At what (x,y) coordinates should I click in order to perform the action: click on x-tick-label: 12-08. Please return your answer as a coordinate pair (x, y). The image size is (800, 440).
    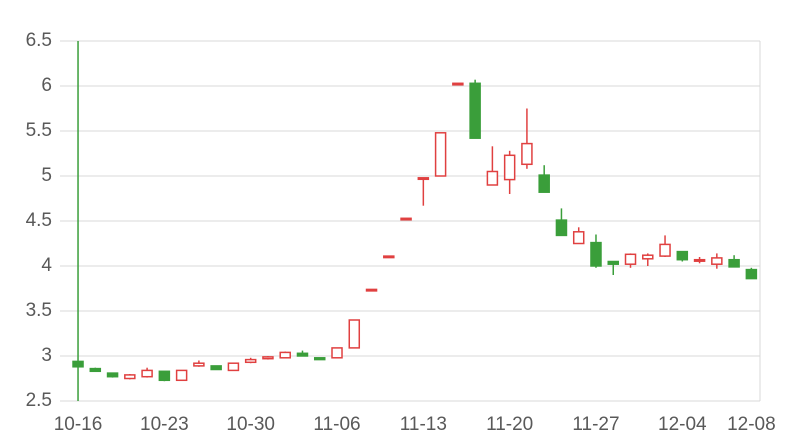
    Looking at the image, I should click on (751, 424).